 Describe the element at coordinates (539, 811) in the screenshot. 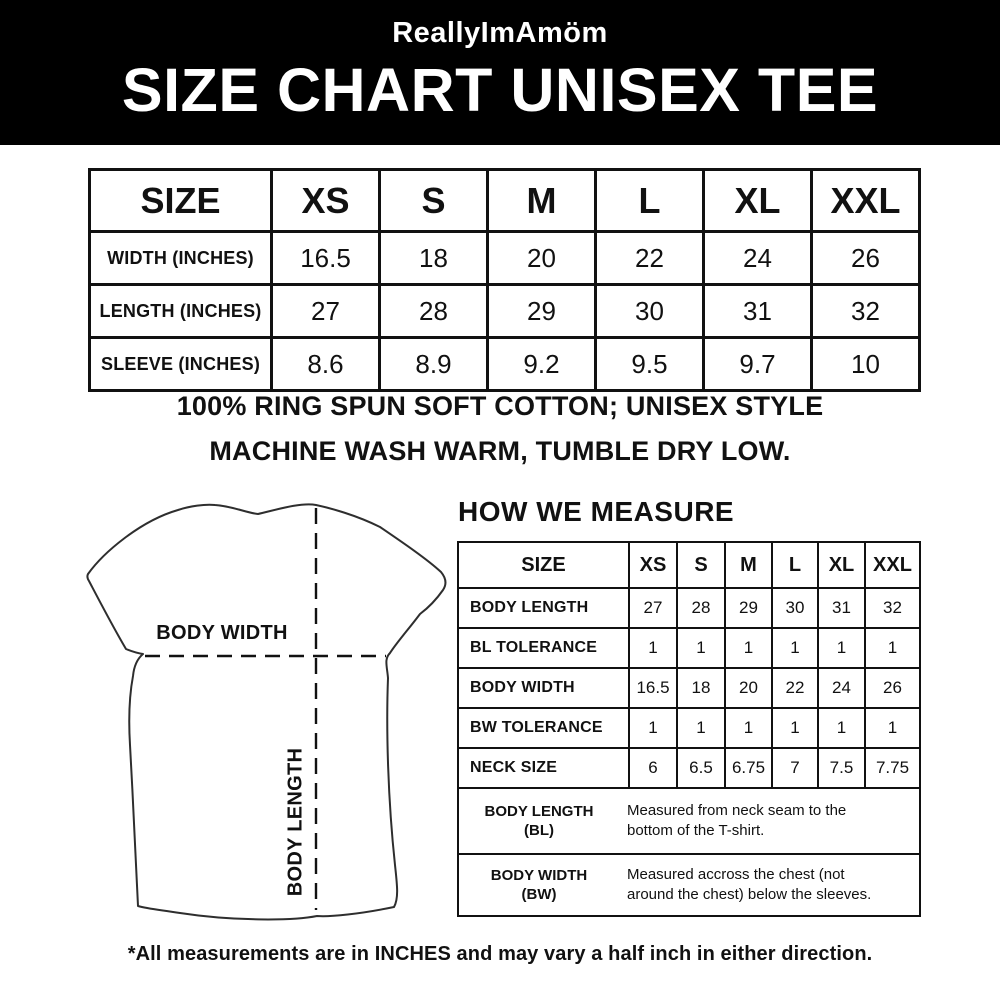

I see `definition-term-text: BODY LENGTH` at that location.